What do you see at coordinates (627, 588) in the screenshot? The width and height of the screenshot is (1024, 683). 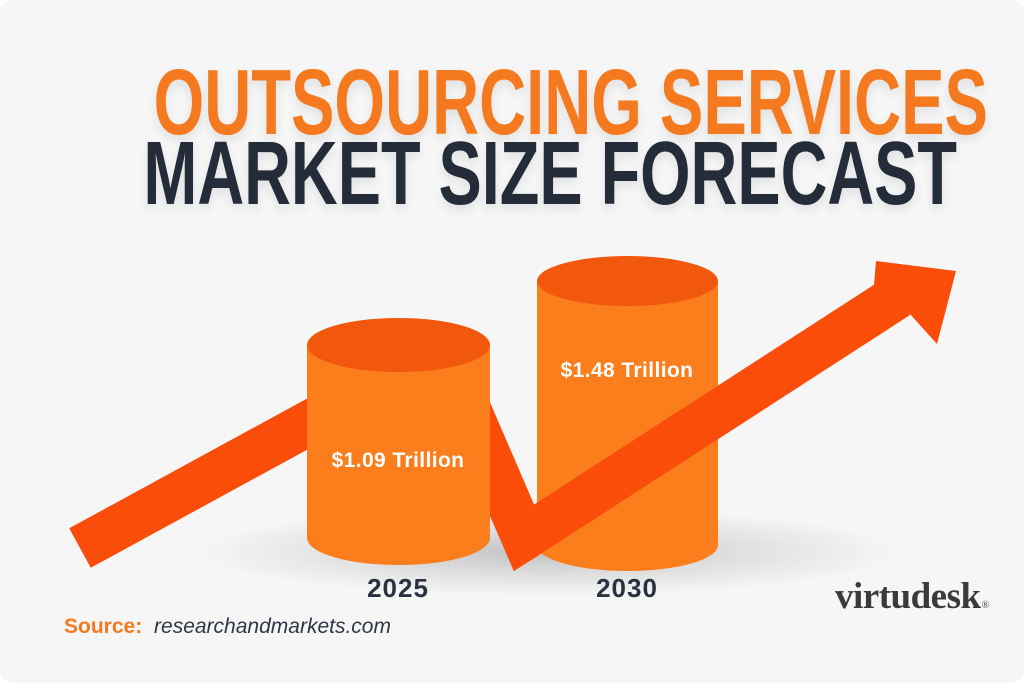 I see `axis-label-2030: 2030` at bounding box center [627, 588].